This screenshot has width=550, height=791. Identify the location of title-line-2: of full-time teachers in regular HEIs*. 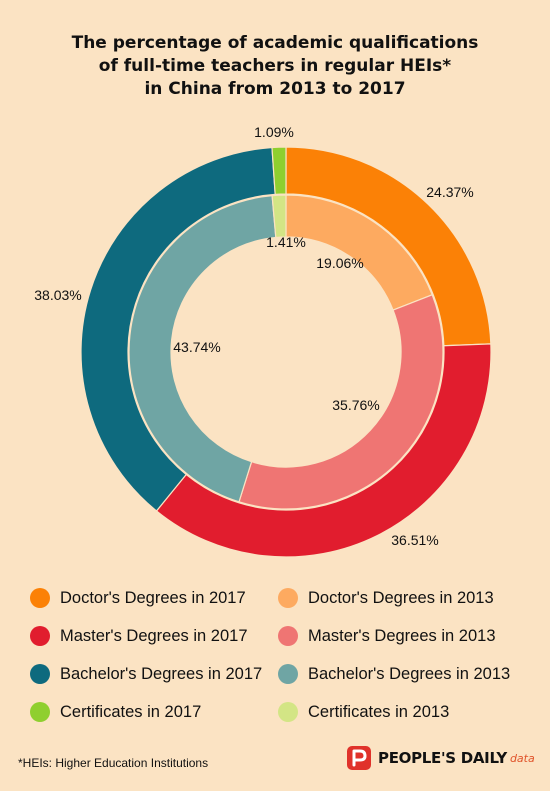
(275, 66).